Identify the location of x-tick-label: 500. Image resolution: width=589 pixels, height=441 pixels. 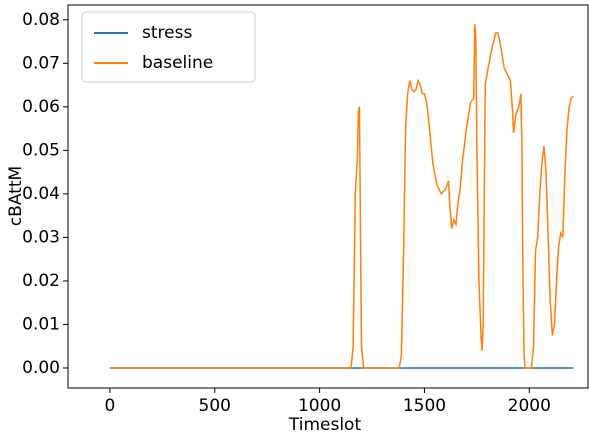
(215, 406).